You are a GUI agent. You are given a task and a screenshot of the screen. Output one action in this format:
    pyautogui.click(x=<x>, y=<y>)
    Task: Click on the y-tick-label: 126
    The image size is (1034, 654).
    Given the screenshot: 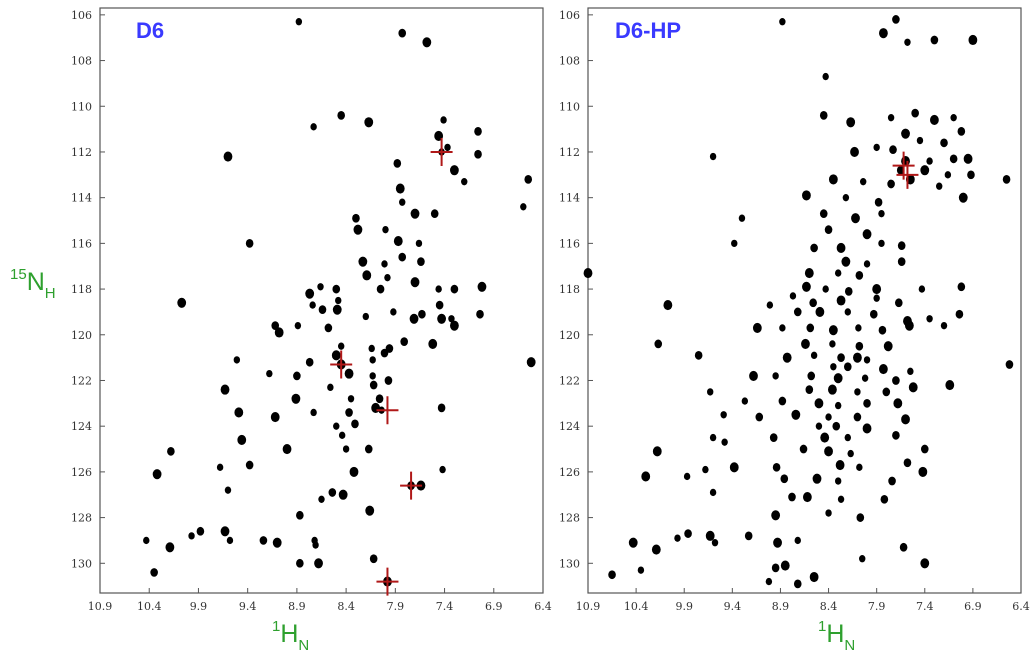 What is the action you would take?
    pyautogui.click(x=569, y=472)
    